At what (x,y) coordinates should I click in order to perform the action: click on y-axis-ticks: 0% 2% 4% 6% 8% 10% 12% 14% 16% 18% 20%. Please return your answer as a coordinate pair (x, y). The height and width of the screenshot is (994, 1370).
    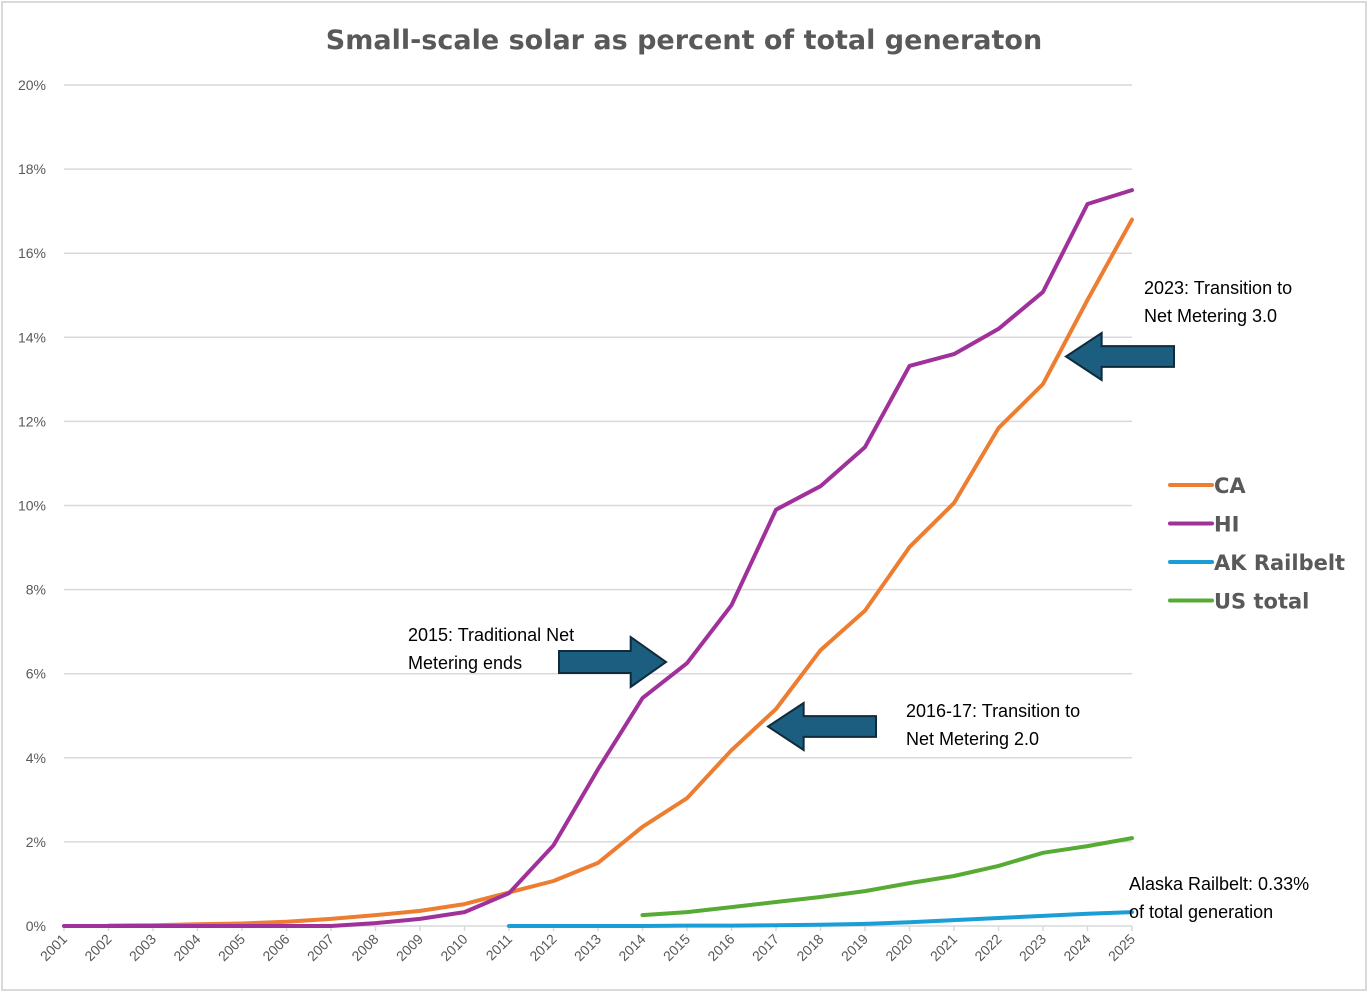
    Looking at the image, I should click on (32, 505).